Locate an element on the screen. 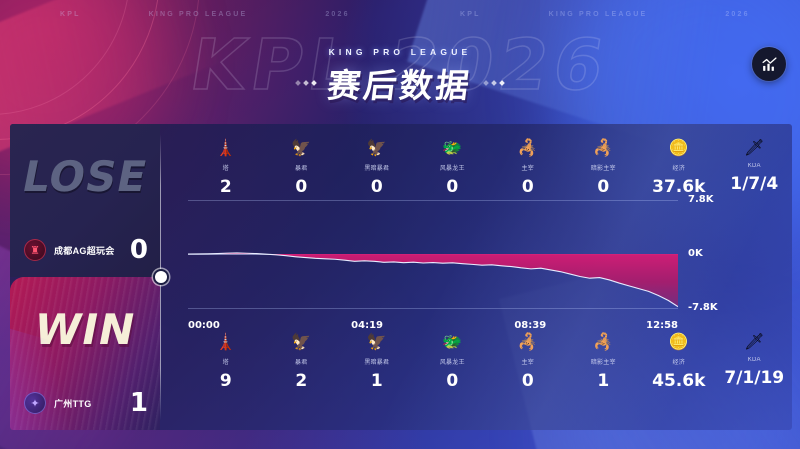 The width and height of the screenshot is (800, 449). stat-cell-tyrant: 🦅 暴君 0 is located at coordinates (302, 168).